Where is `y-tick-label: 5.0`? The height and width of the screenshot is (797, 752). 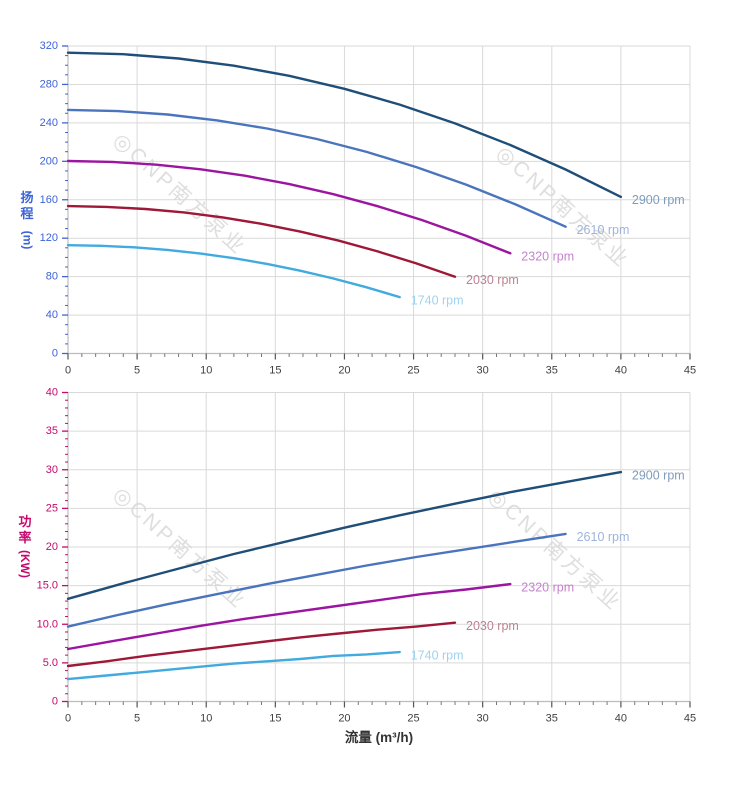
y-tick-label: 5.0 is located at coordinates (50, 663).